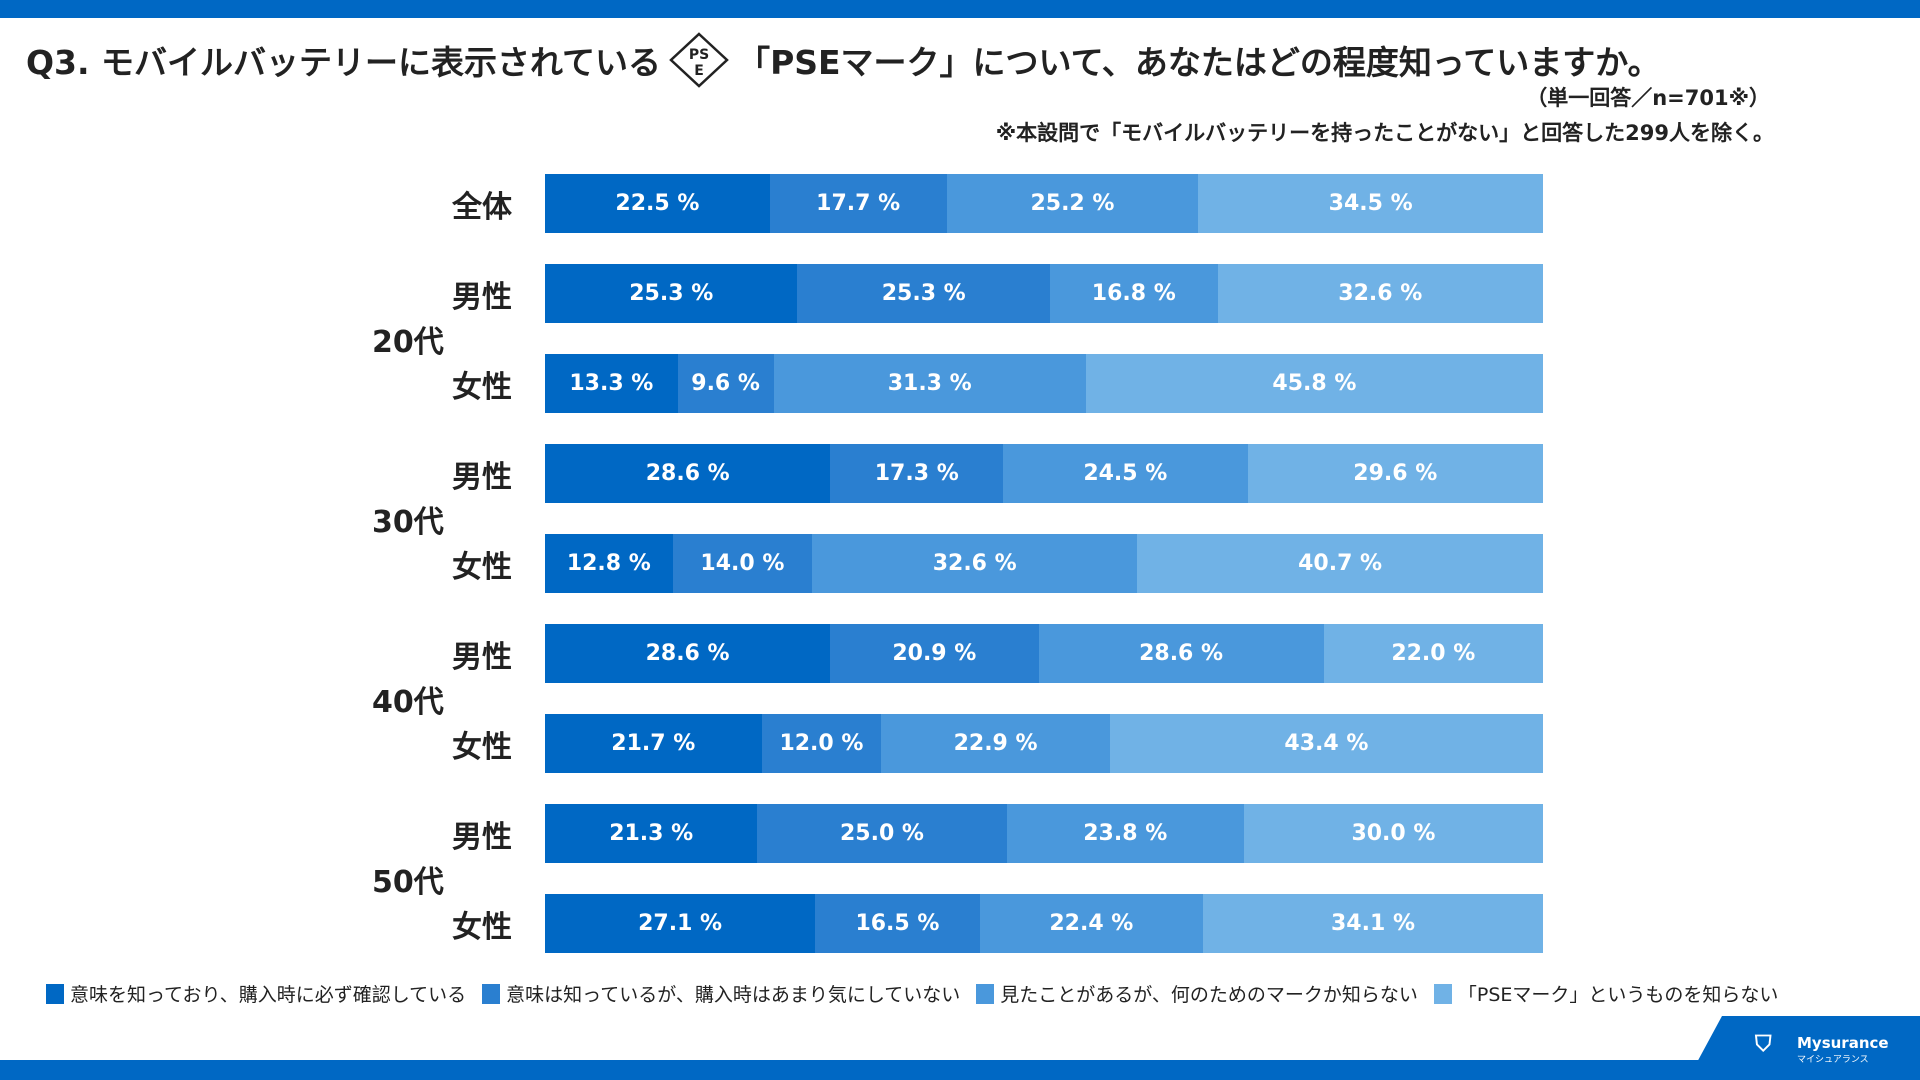  What do you see at coordinates (1393, 833) in the screenshot?
I see `bar-segment: 30.0 %` at bounding box center [1393, 833].